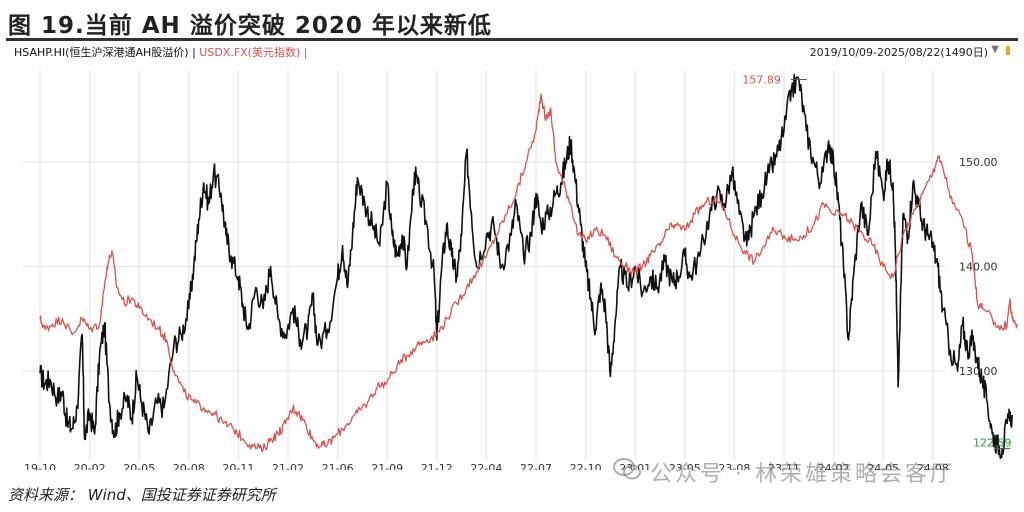 Image resolution: width=1024 pixels, height=512 pixels. I want to click on x-tick-label: 20-11, so click(238, 466).